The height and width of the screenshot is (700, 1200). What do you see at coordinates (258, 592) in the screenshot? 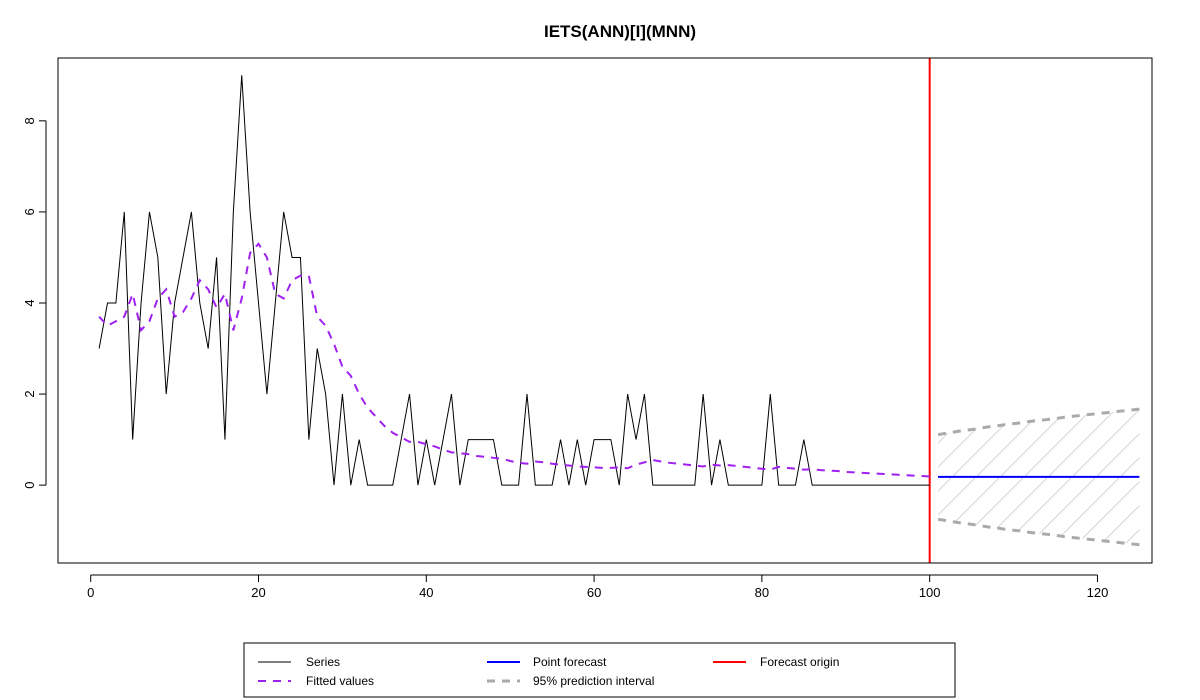
I see `x-tick-label: 20` at bounding box center [258, 592].